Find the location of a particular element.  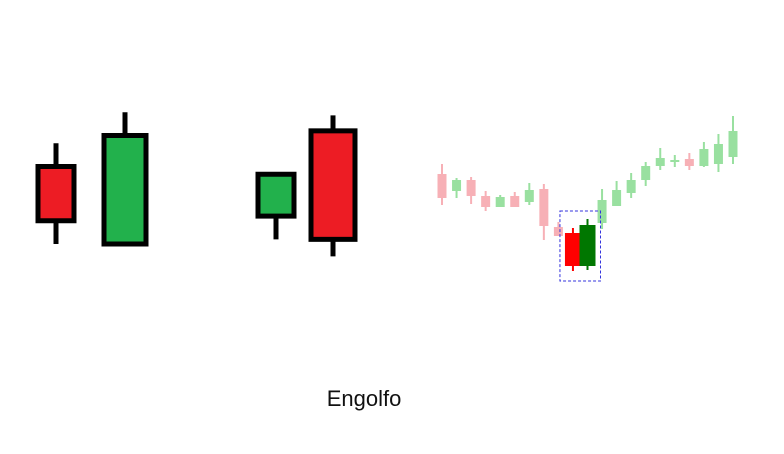

example-bullish-engulfing is located at coordinates (92, 179).